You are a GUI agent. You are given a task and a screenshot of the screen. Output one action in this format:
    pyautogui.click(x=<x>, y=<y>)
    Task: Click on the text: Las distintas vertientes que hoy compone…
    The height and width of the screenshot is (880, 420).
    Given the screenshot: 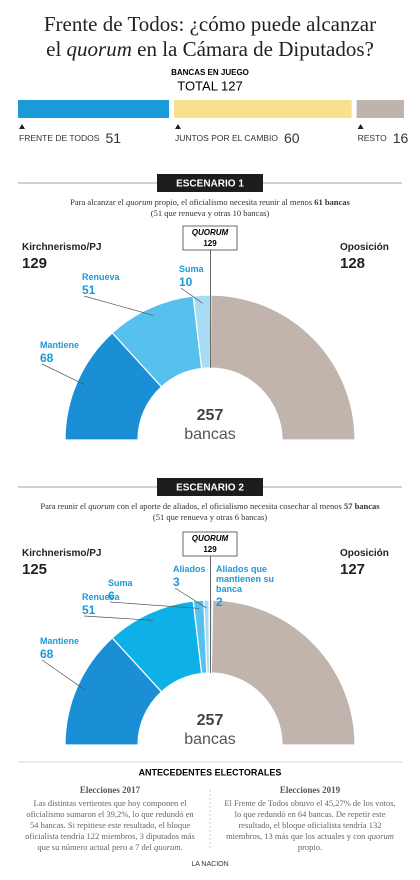 What is the action you would take?
    pyautogui.click(x=110, y=825)
    